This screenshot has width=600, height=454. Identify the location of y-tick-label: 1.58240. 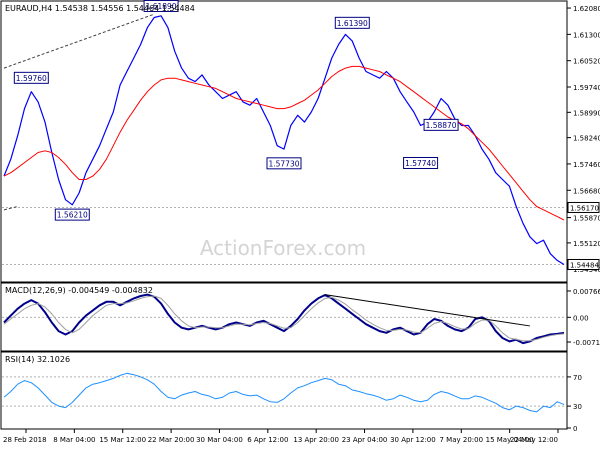
(586, 139).